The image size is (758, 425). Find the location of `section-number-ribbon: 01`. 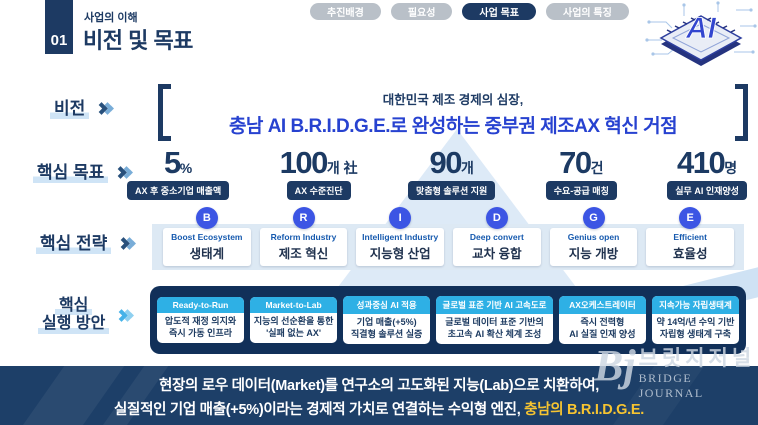

section-number-ribbon: 01 is located at coordinates (59, 27).